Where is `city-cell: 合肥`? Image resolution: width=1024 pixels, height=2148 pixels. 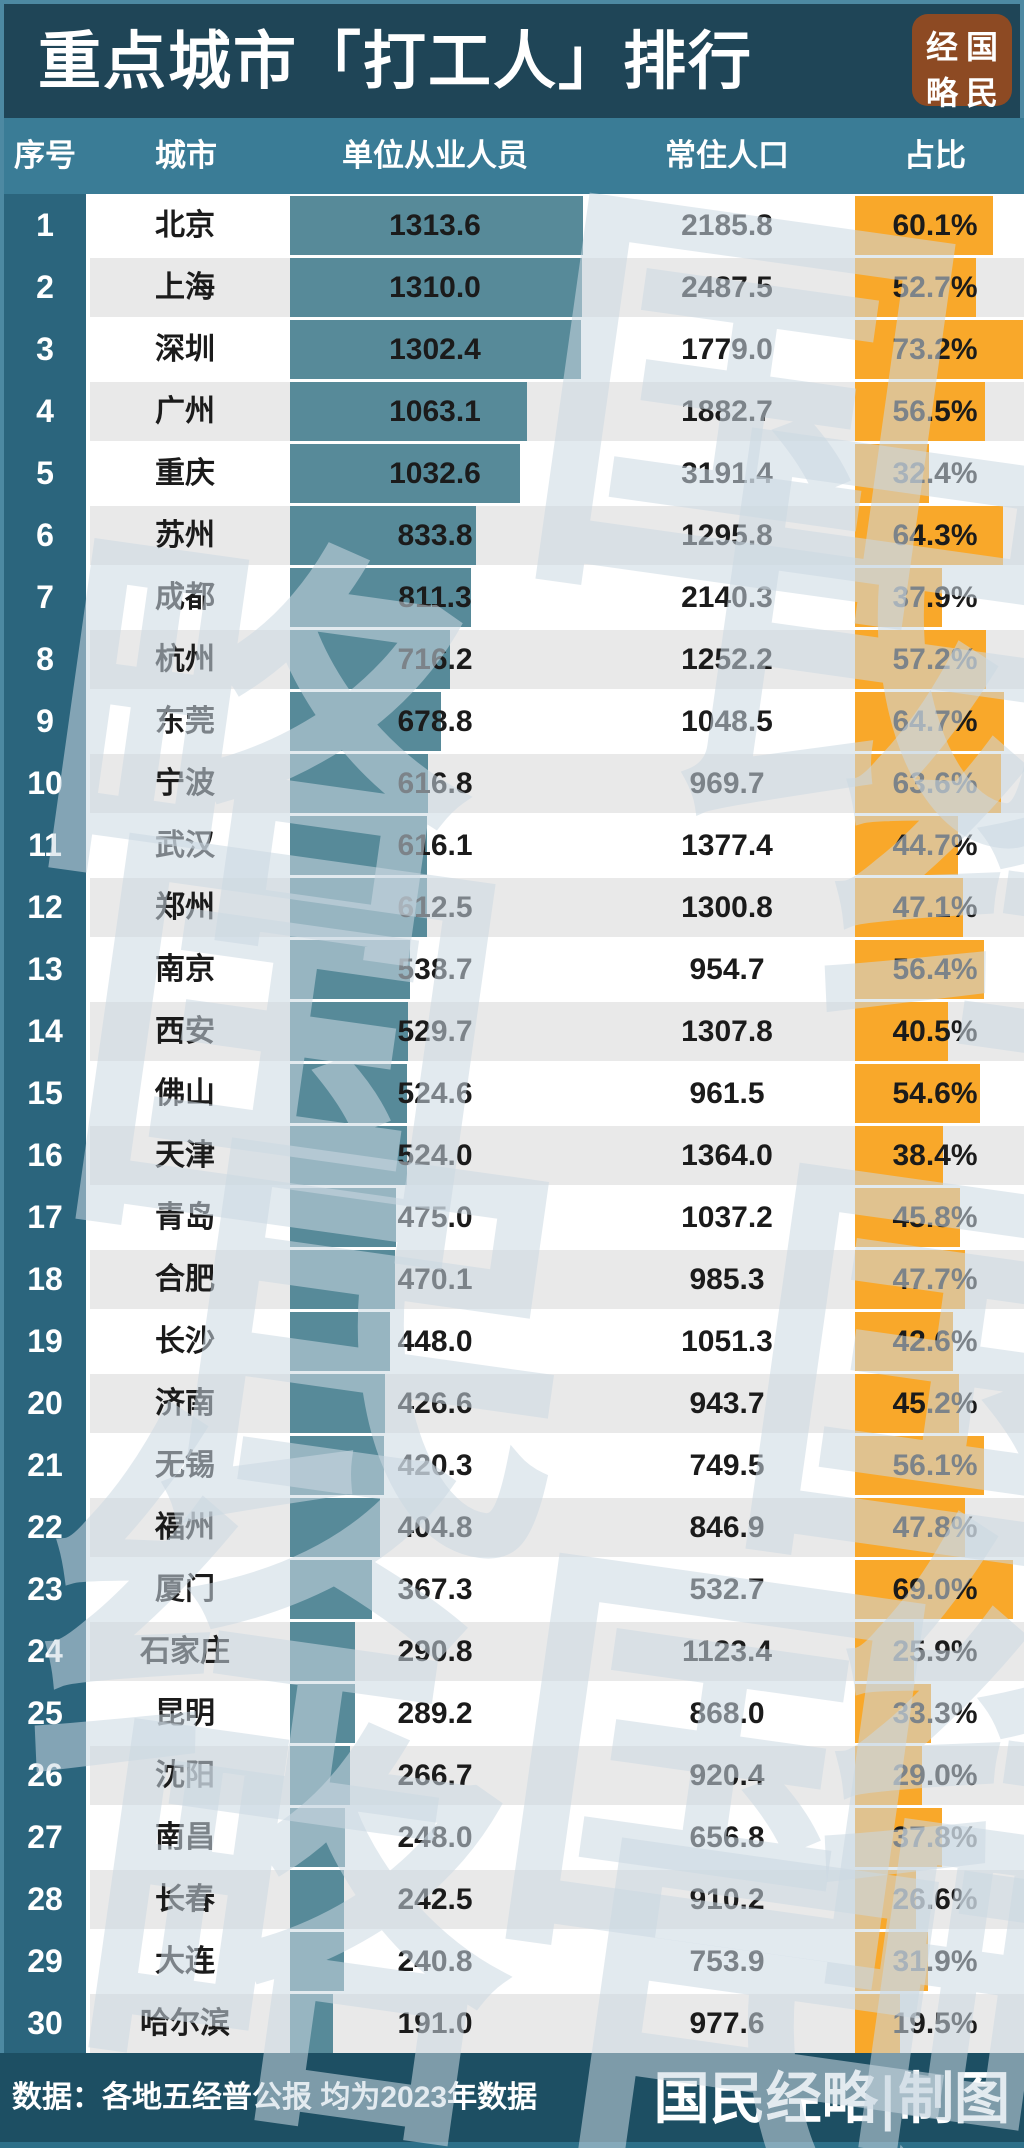 city-cell: 合肥 is located at coordinates (185, 1279).